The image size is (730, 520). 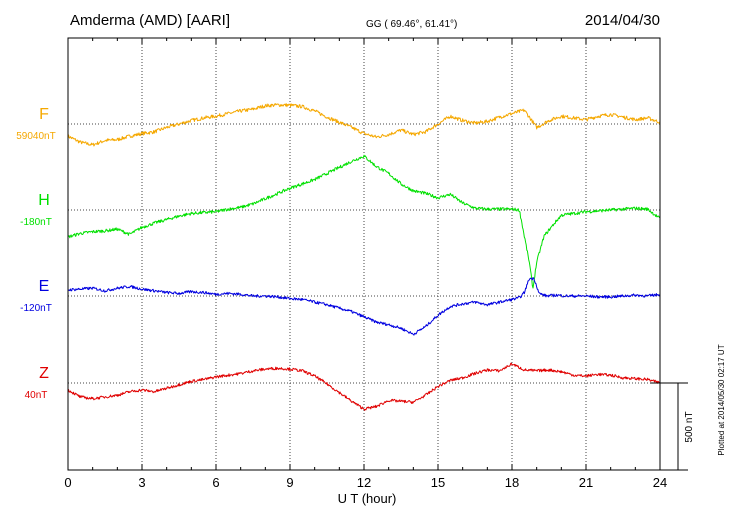 I want to click on x-tick-label: 6, so click(x=215, y=482).